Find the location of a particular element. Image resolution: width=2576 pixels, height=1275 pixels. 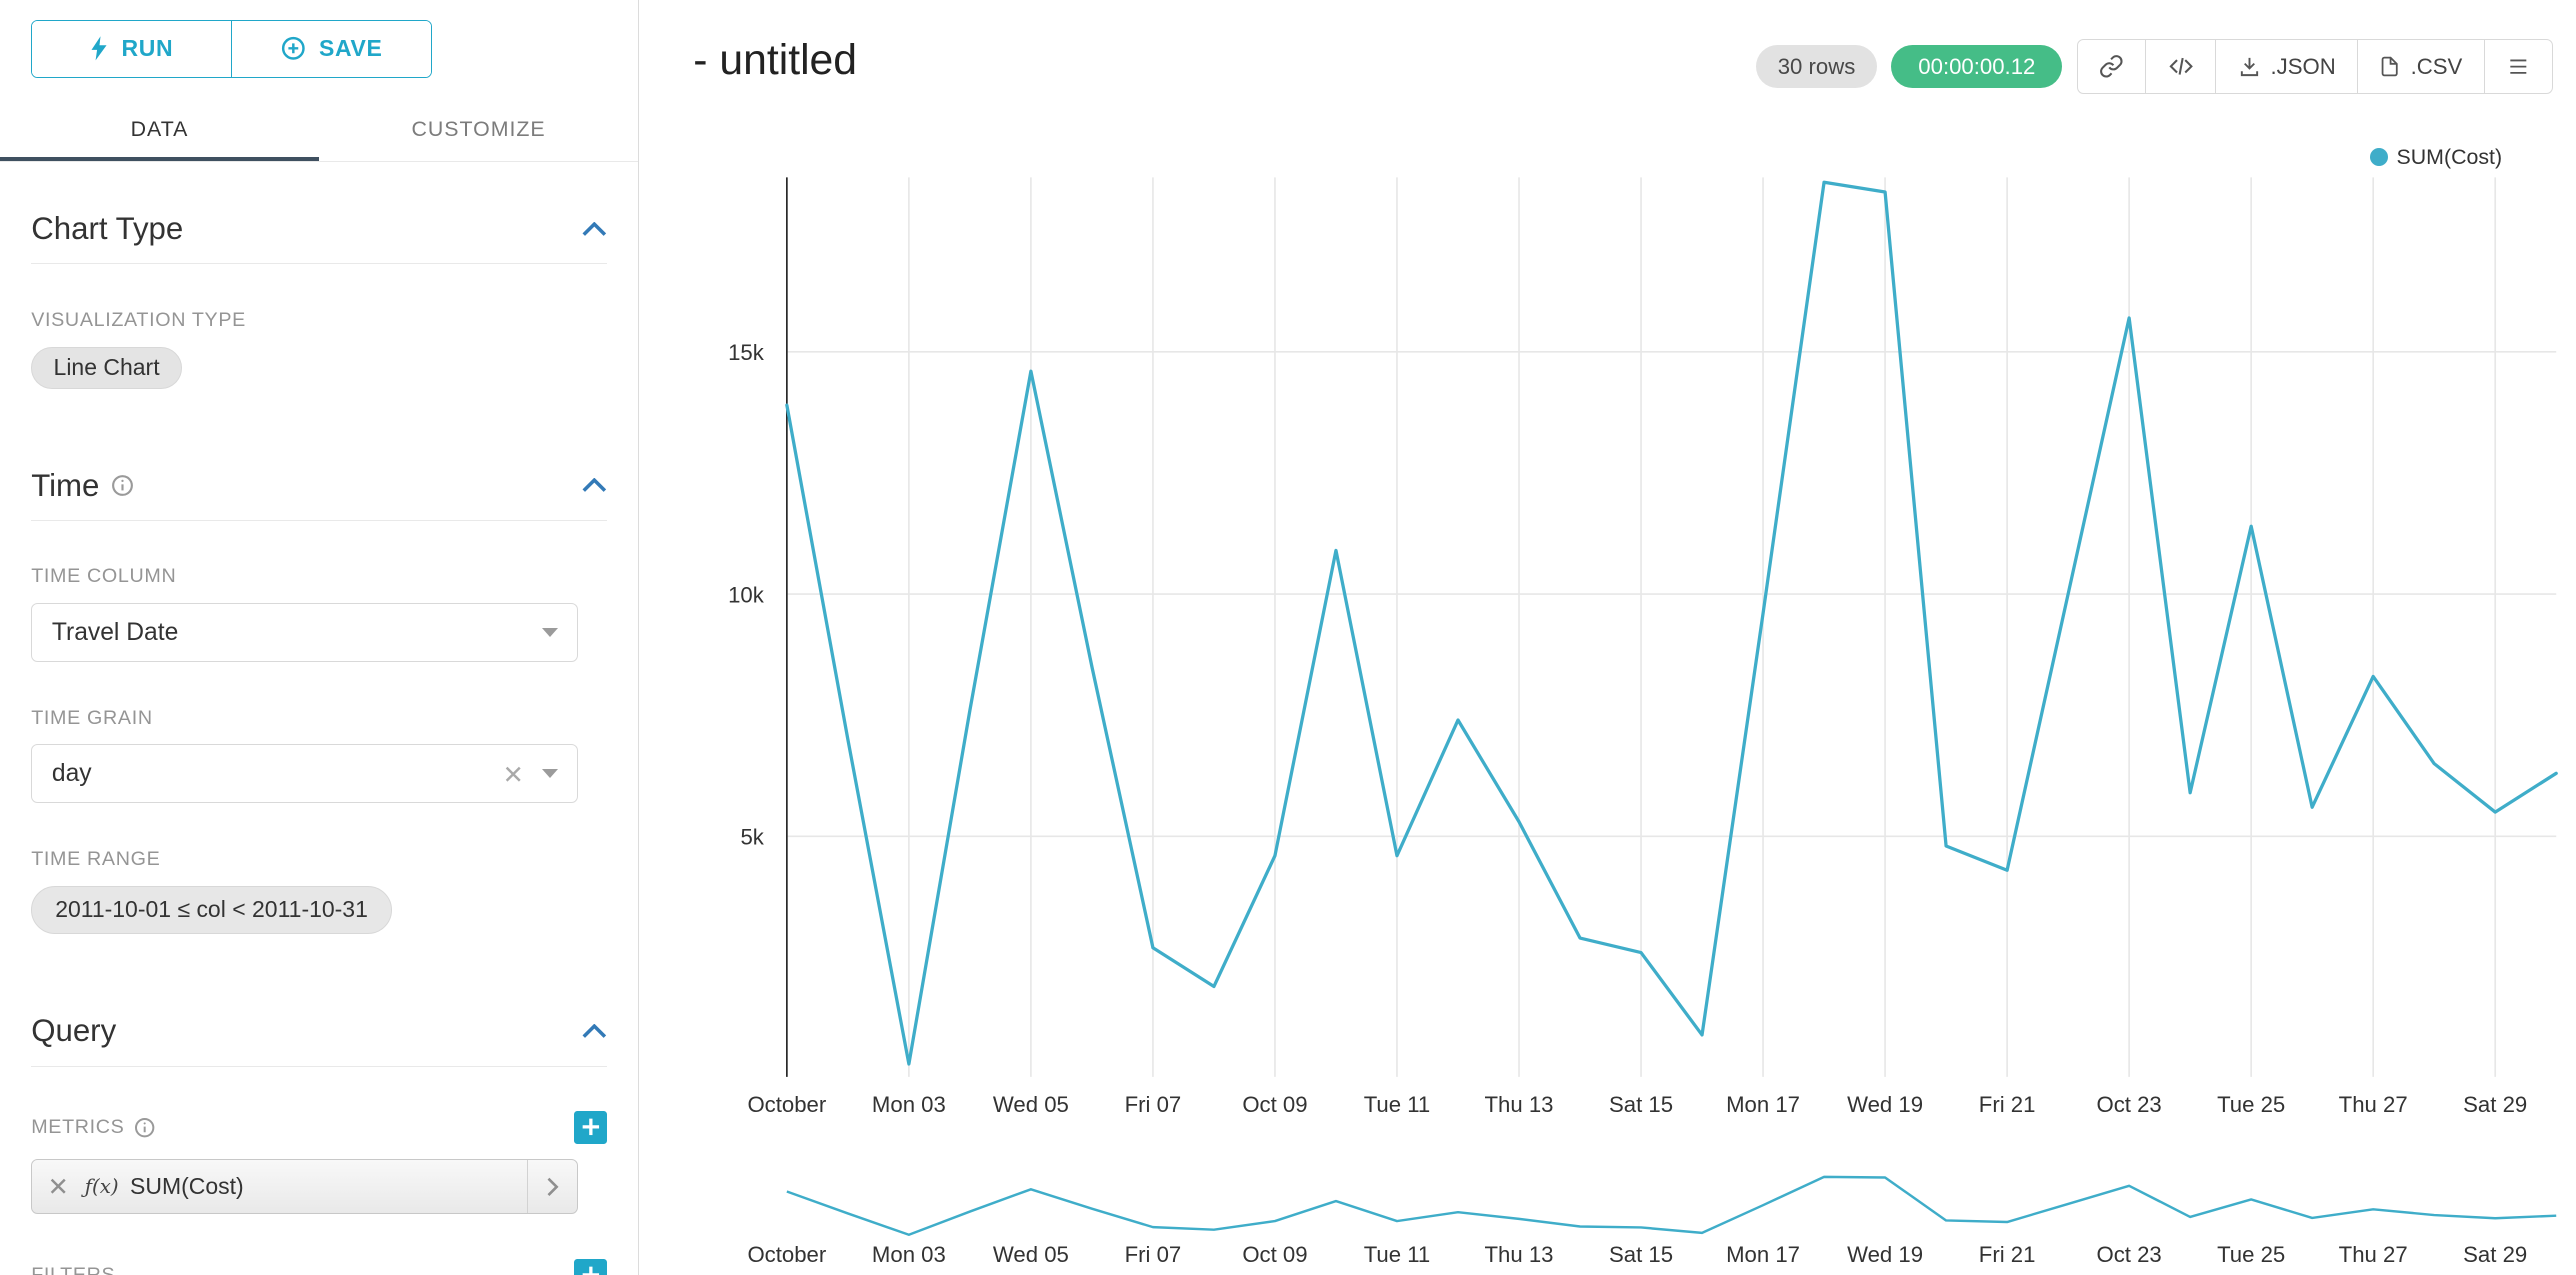

section-title: Query is located at coordinates (74, 1031).